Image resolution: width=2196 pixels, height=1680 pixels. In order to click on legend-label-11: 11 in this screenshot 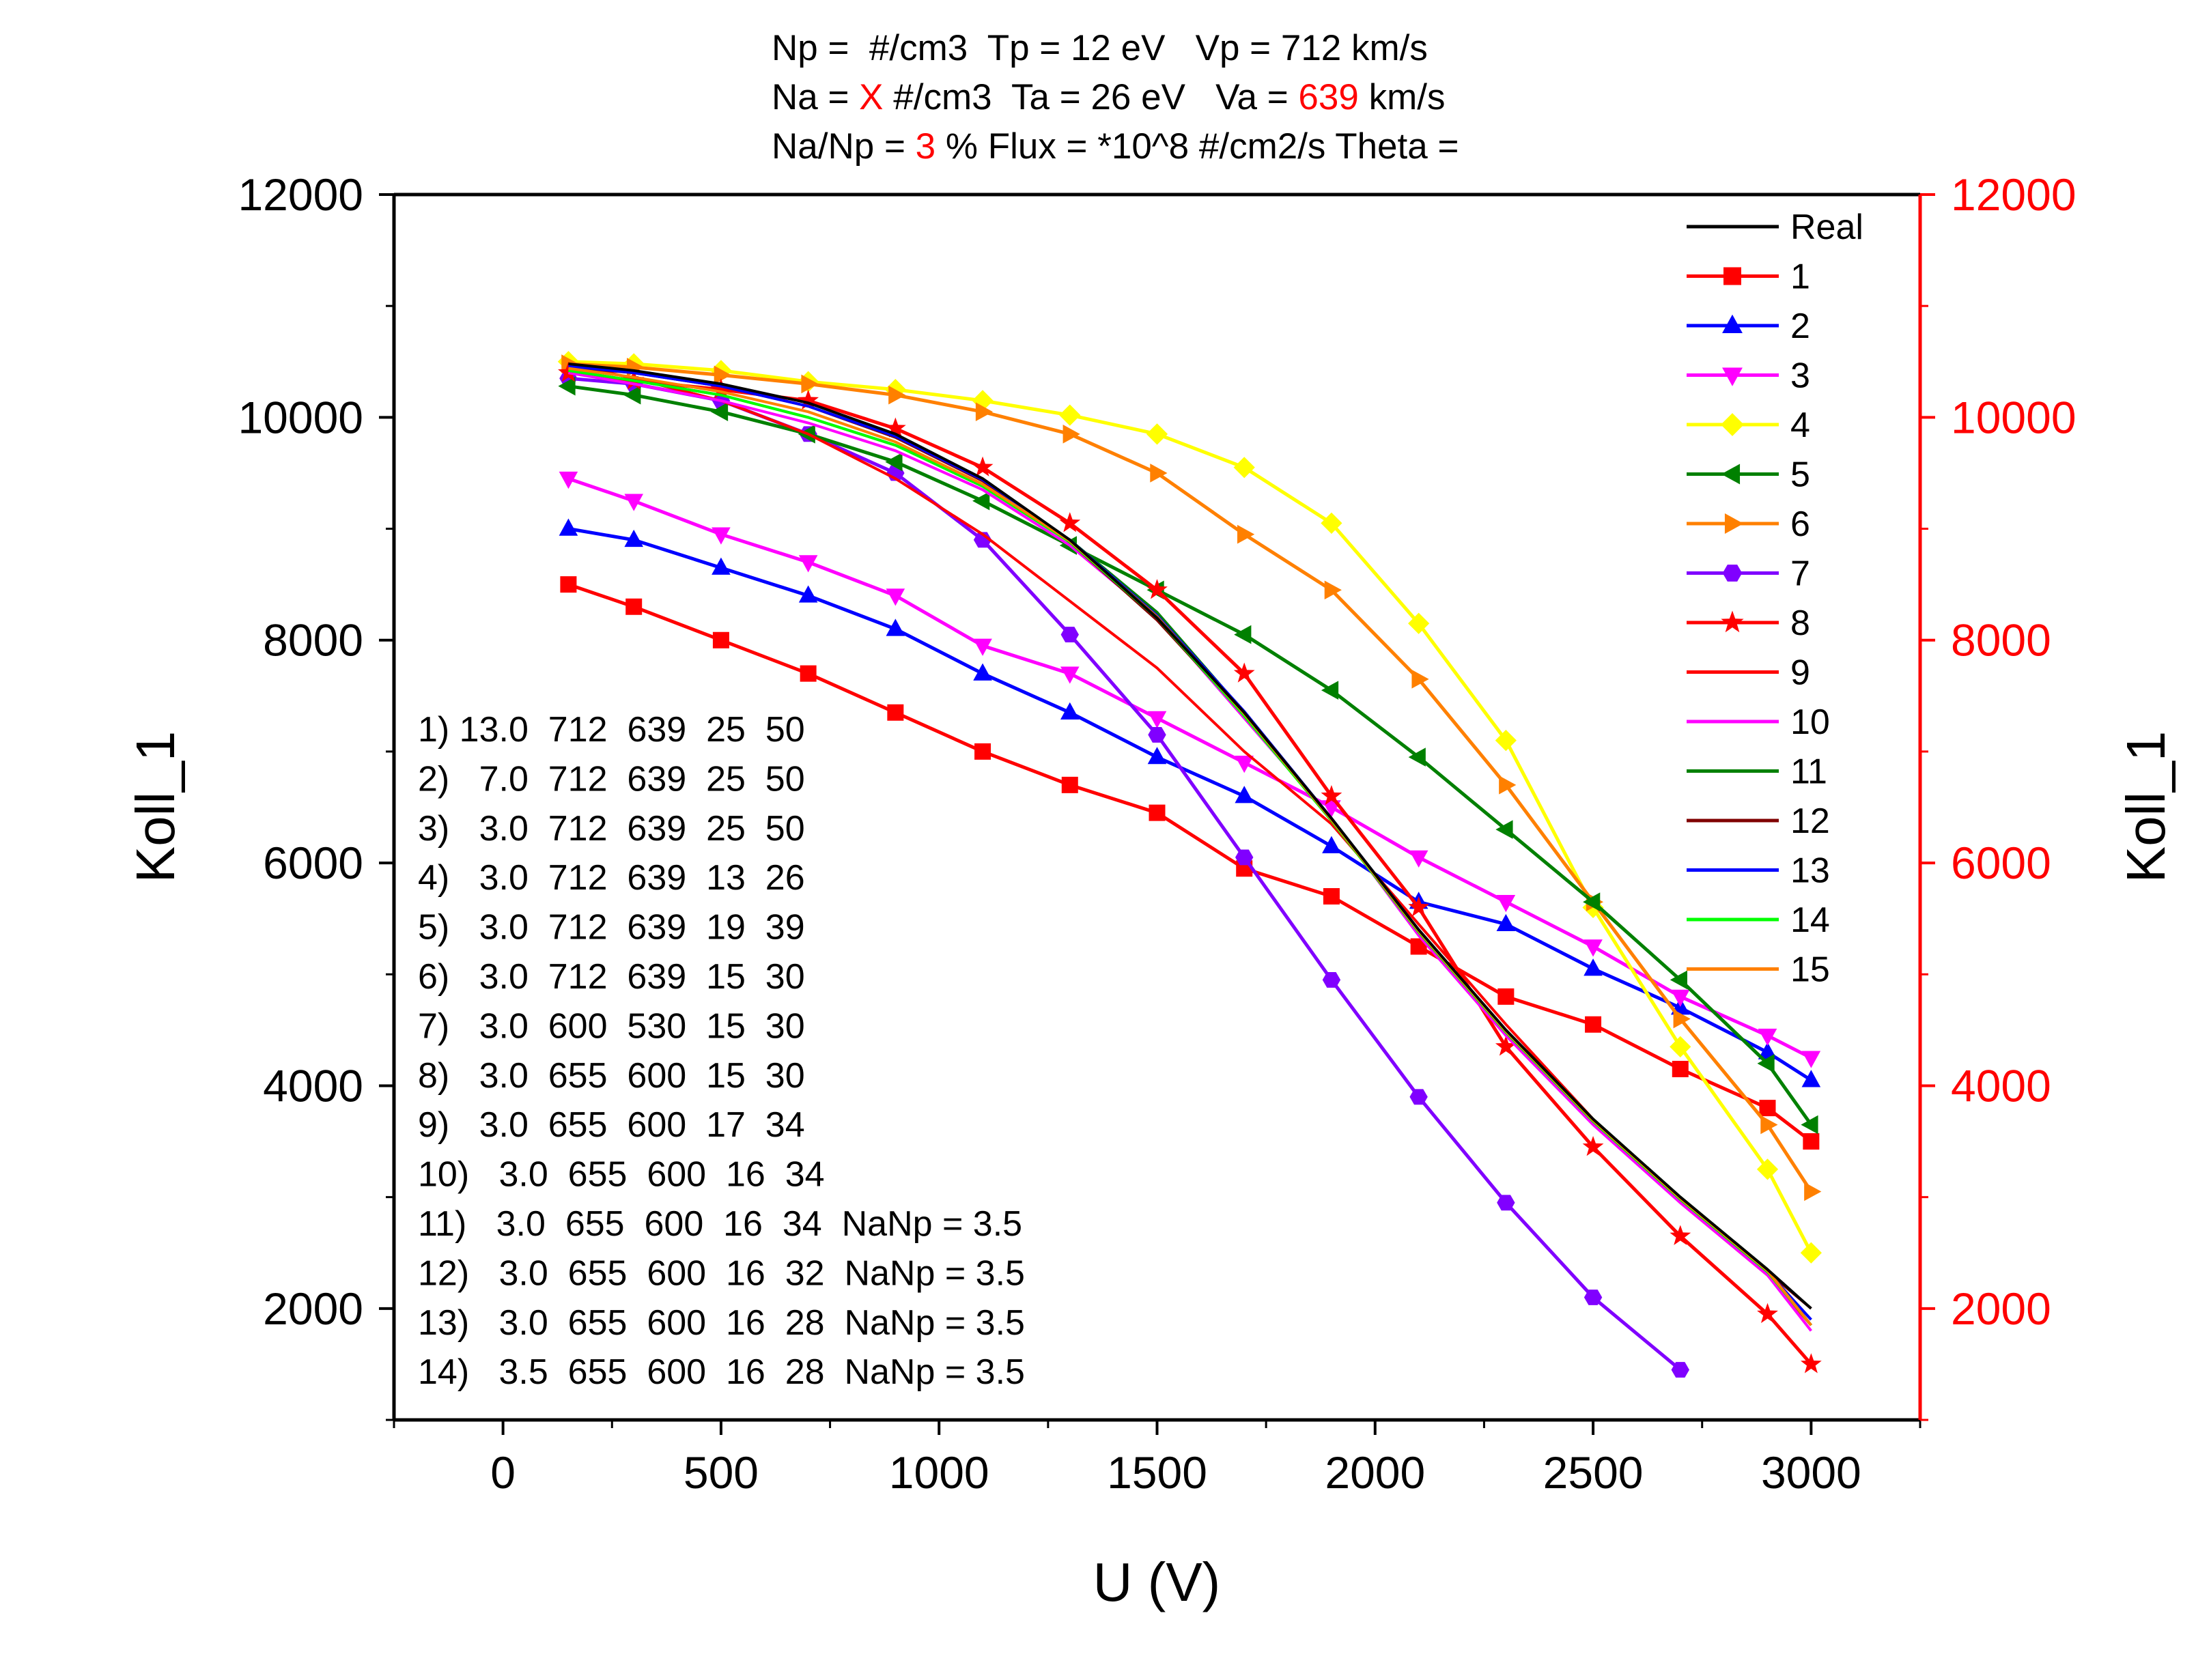, I will do `click(1809, 772)`.